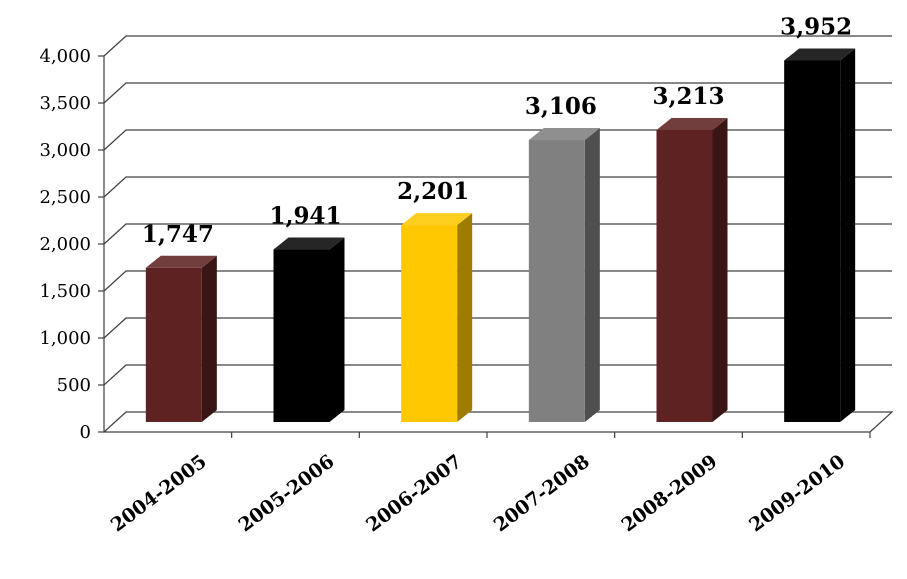 The height and width of the screenshot is (579, 907). I want to click on y-tick-label: 4,000, so click(65, 56).